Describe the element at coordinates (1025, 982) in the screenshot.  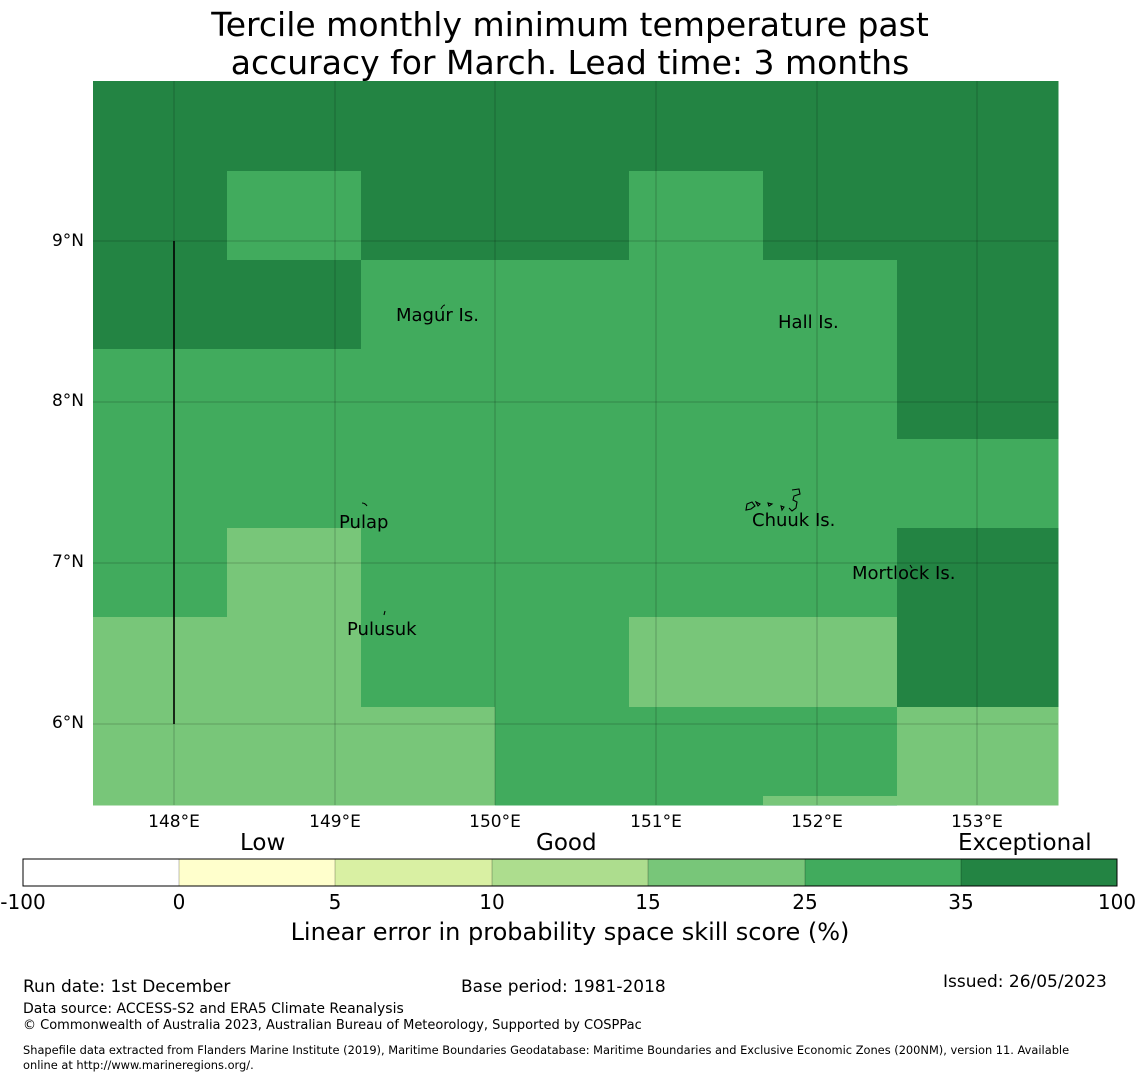
I see `issued-date: Issued: 26/05/2023` at that location.